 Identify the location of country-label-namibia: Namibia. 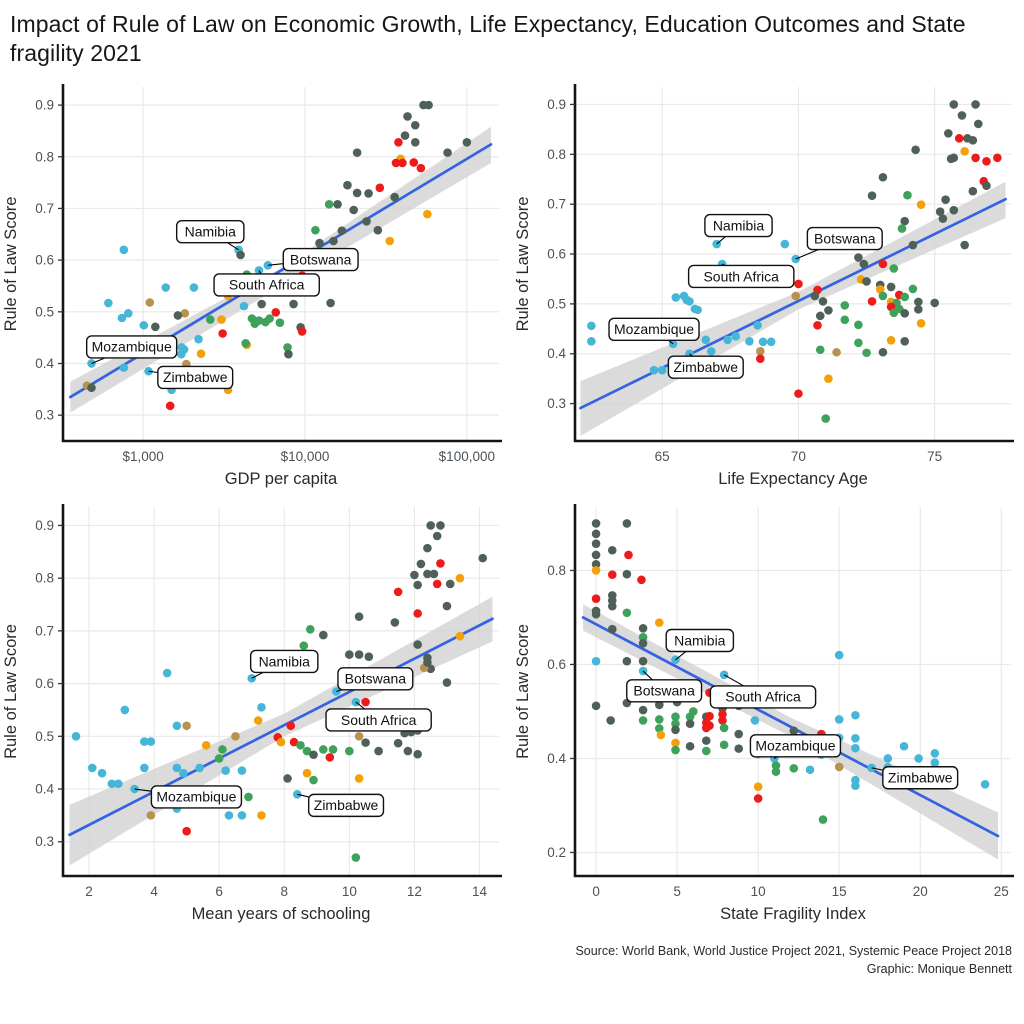
(211, 231).